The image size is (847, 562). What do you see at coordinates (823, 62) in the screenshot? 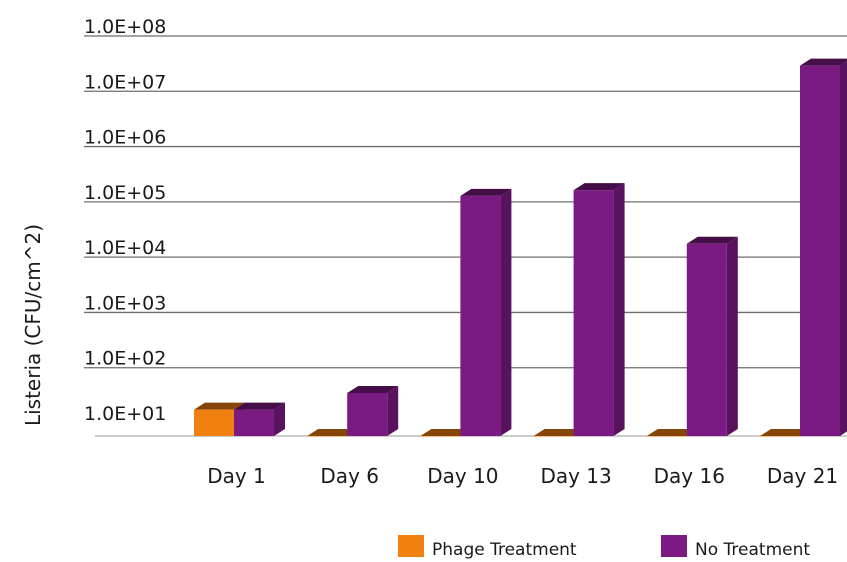
I see `bar-no-treatment-day-21-top` at bounding box center [823, 62].